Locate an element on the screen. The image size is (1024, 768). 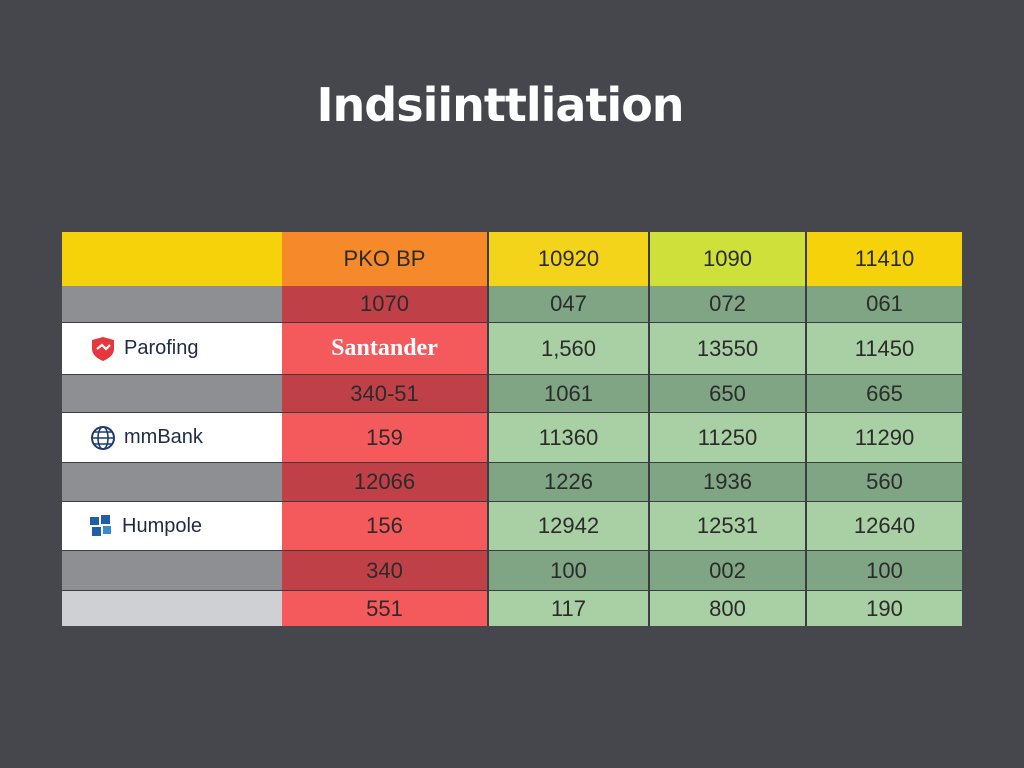
table-cell: 156 is located at coordinates (384, 526).